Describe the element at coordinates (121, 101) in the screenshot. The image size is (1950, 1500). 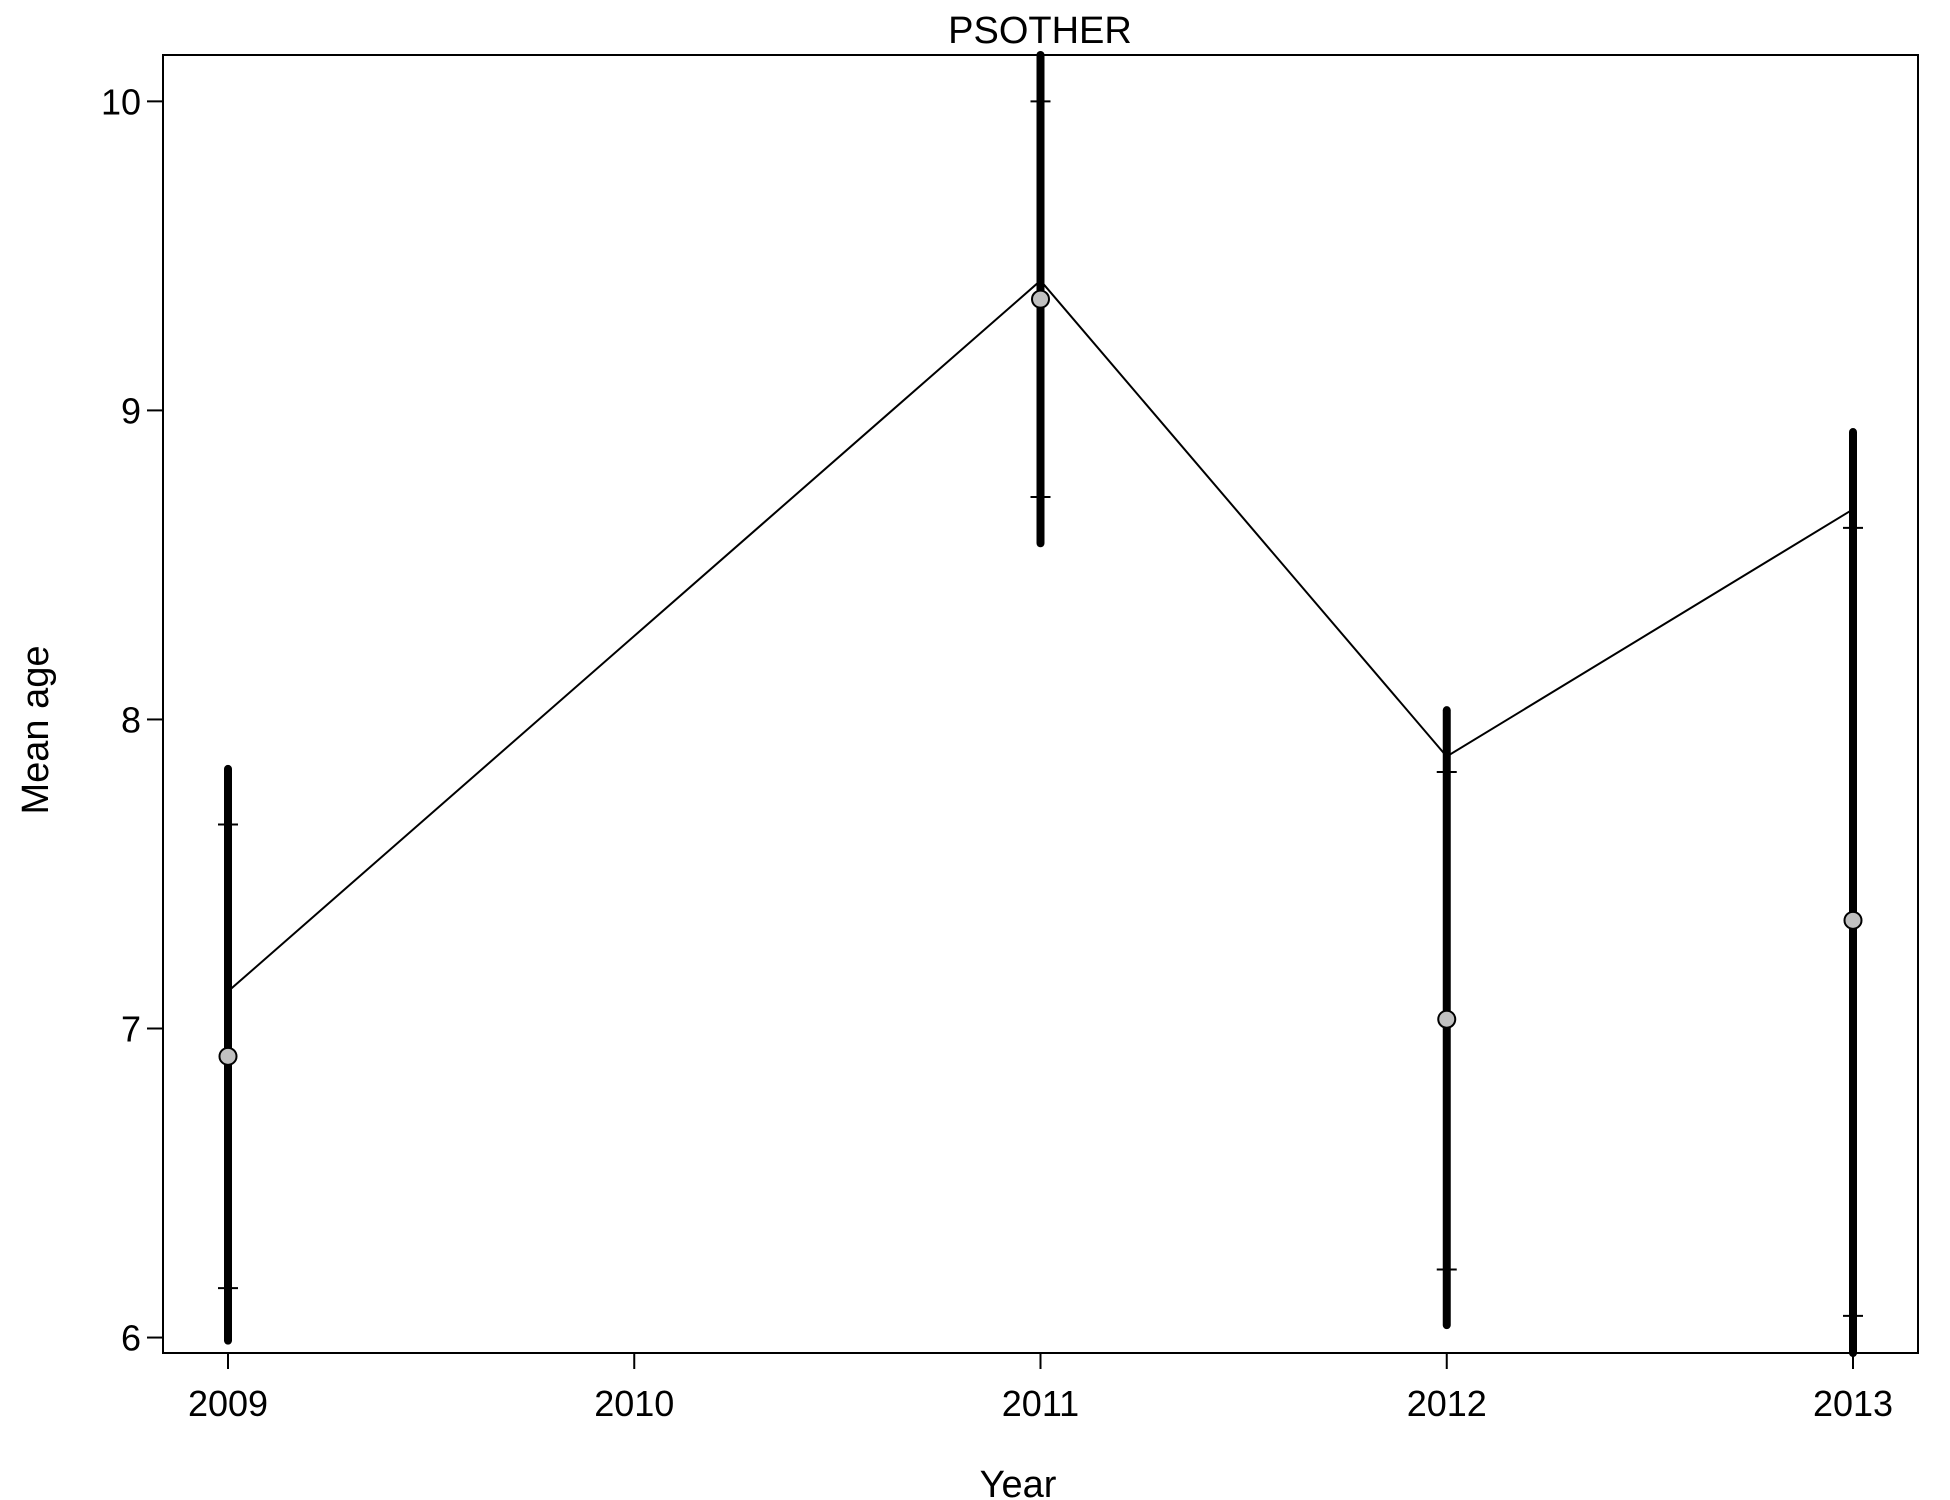
I see `y-tick-label: 10` at that location.